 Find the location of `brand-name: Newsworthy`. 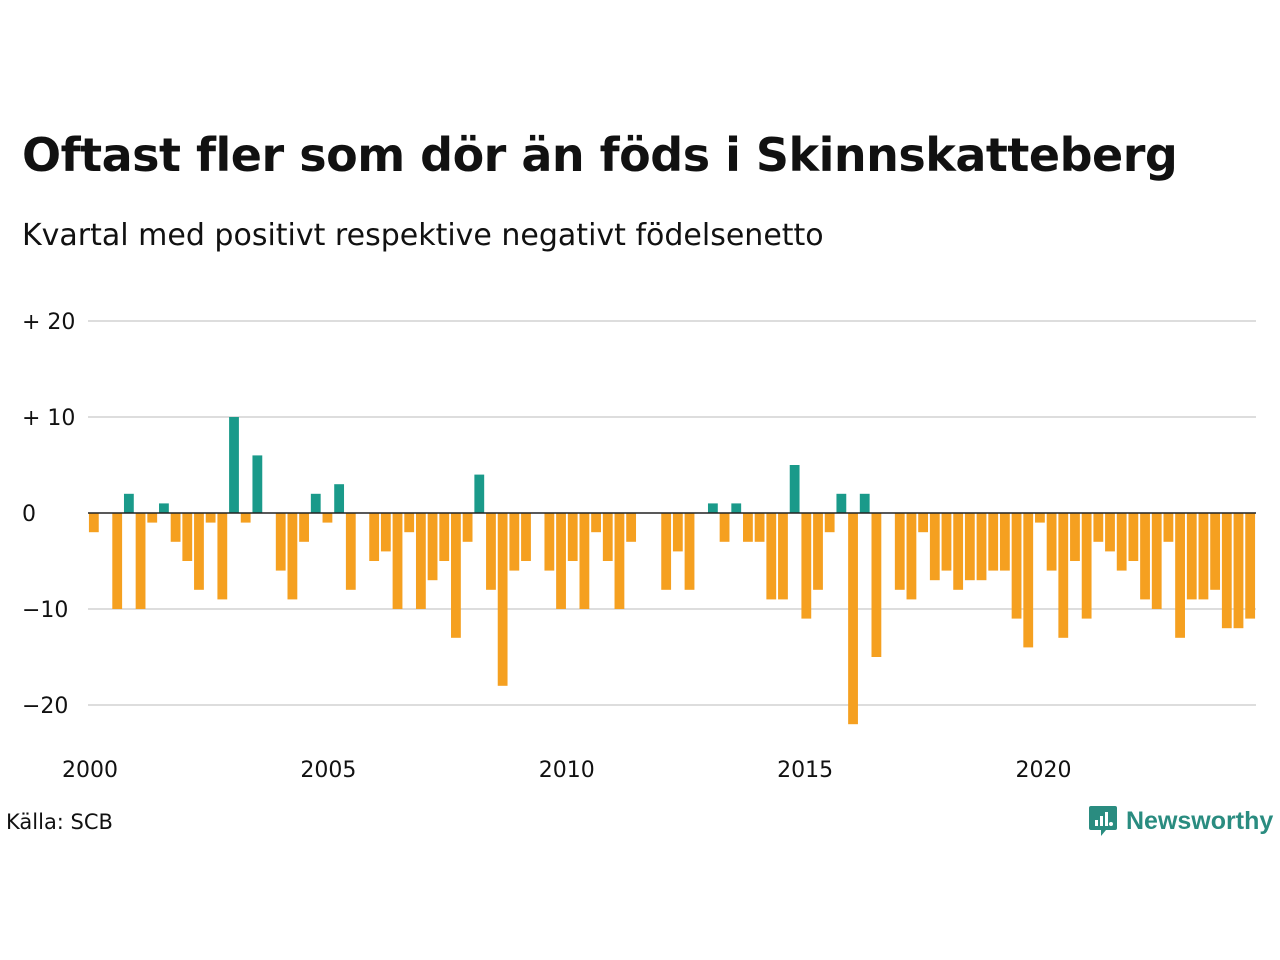

brand-name: Newsworthy is located at coordinates (1200, 820).